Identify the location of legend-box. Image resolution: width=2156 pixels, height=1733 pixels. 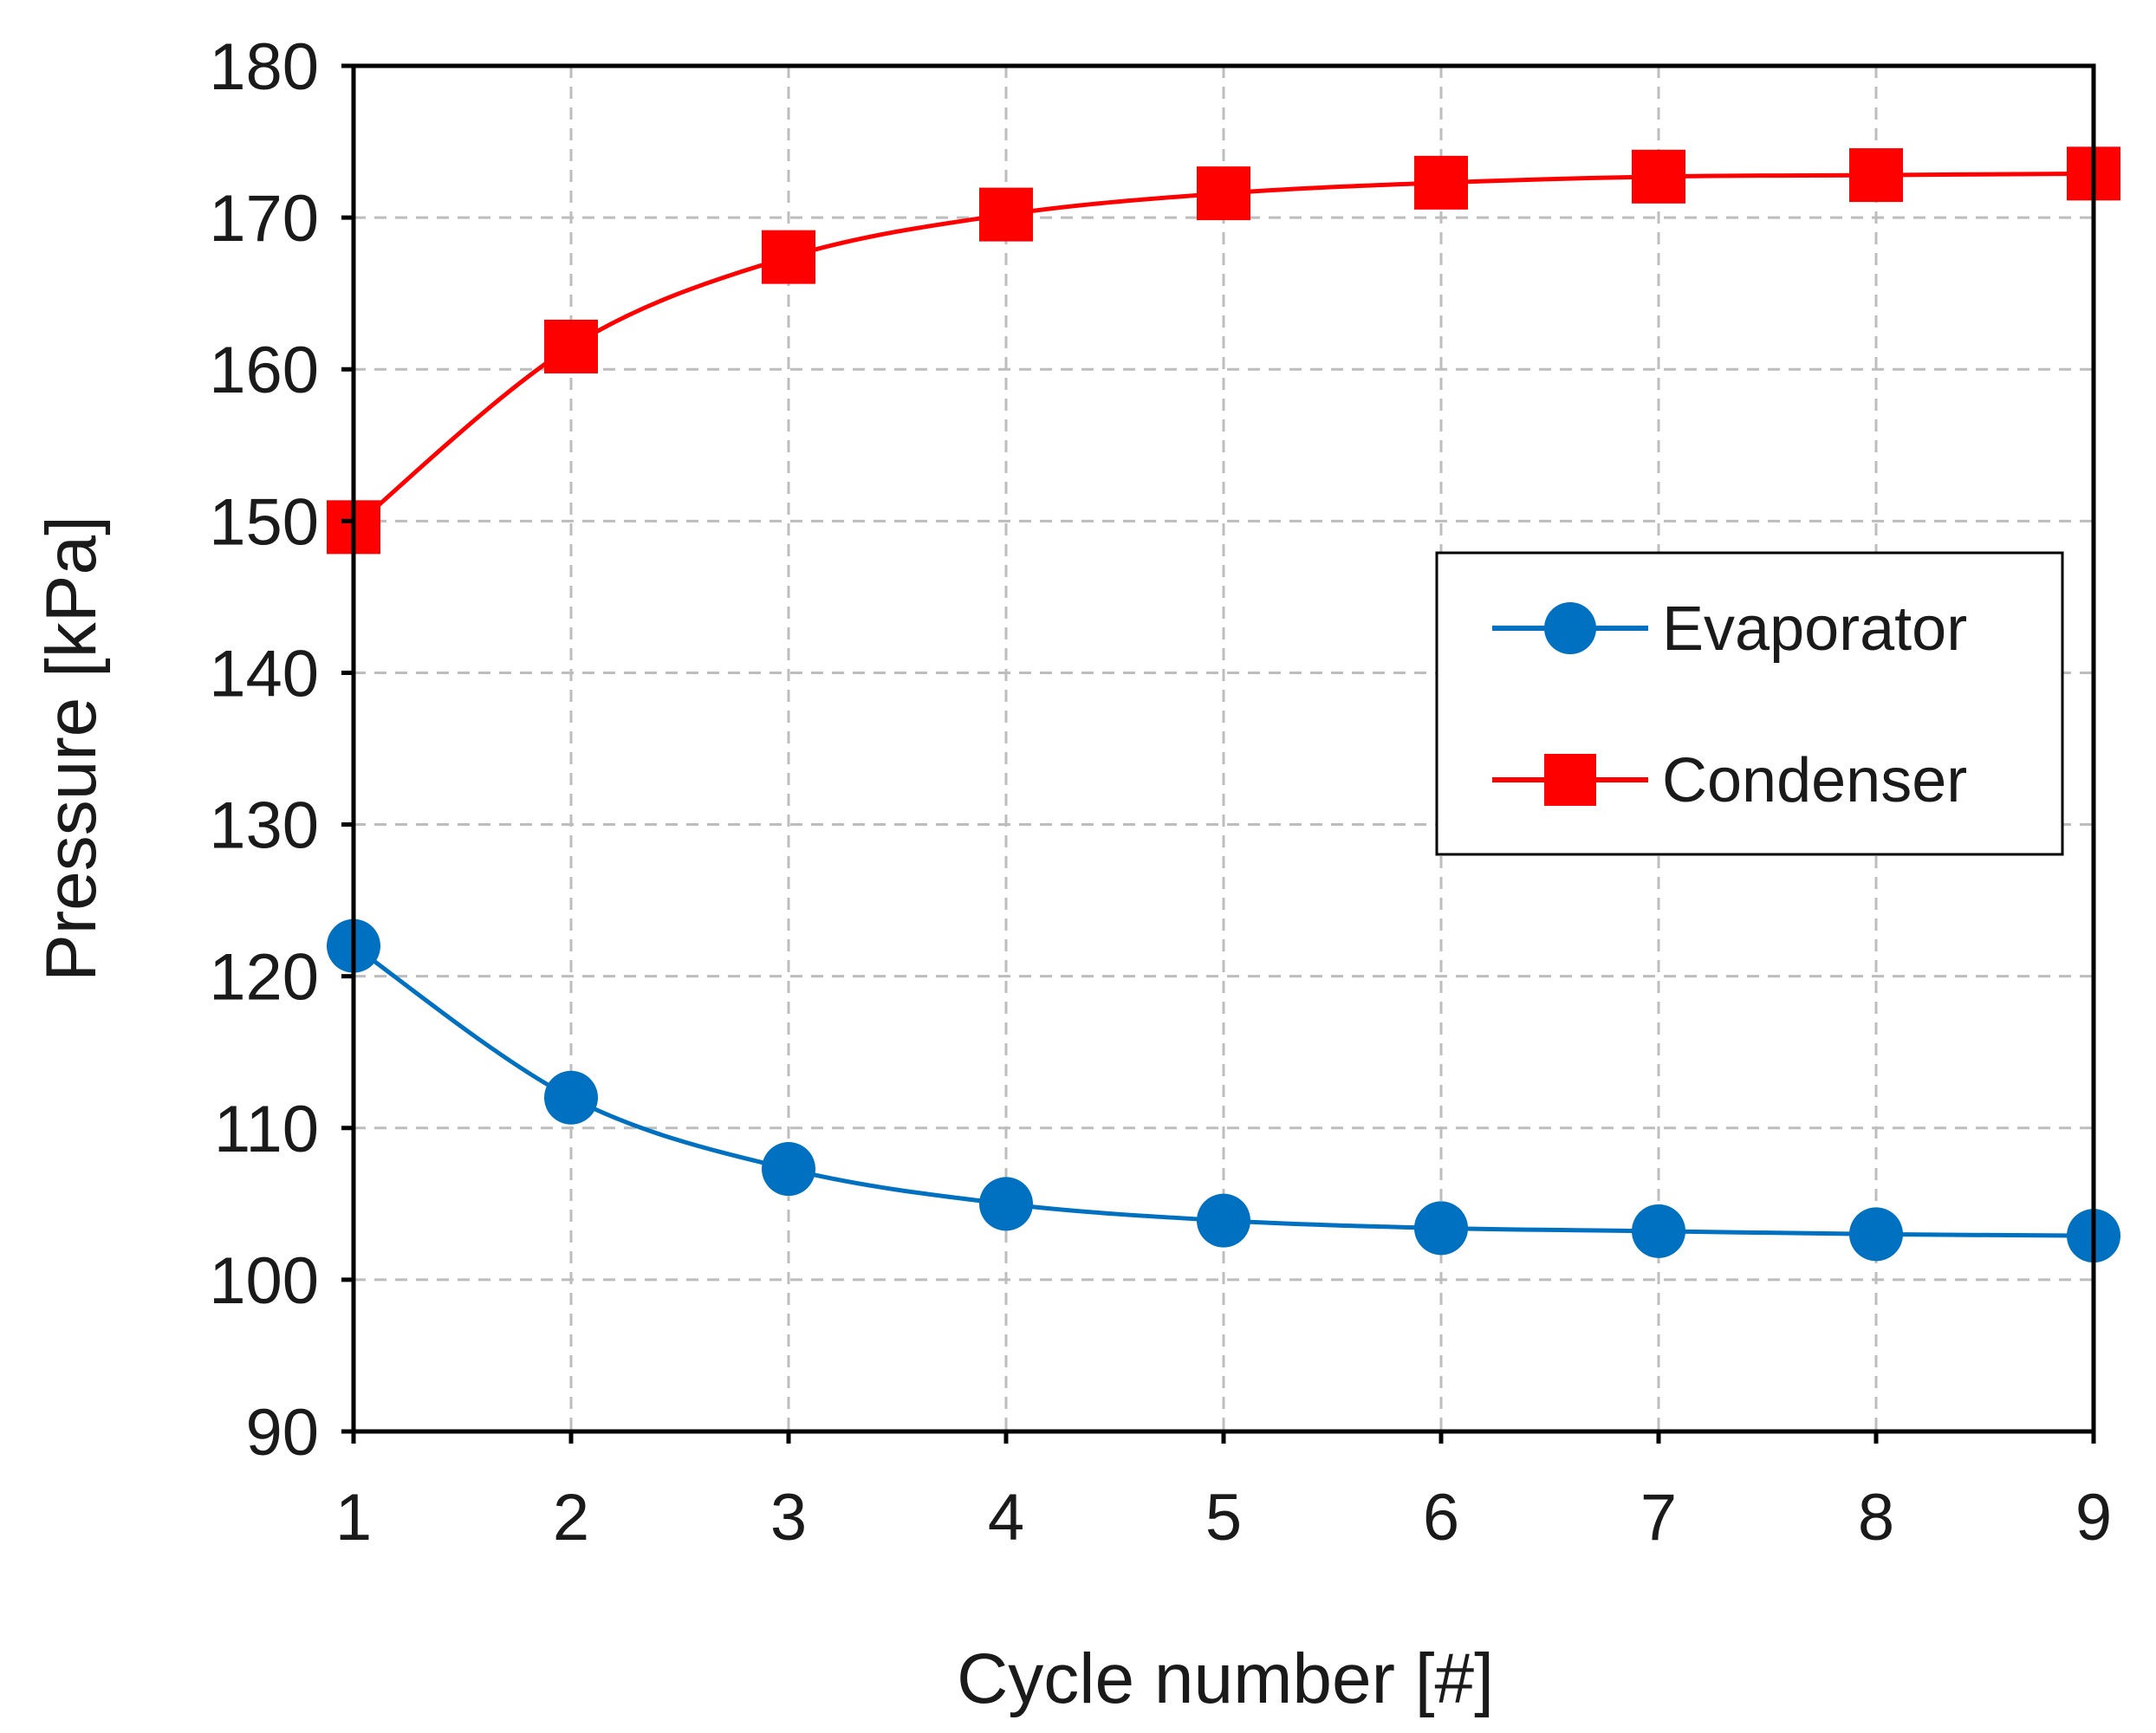
(1749, 703).